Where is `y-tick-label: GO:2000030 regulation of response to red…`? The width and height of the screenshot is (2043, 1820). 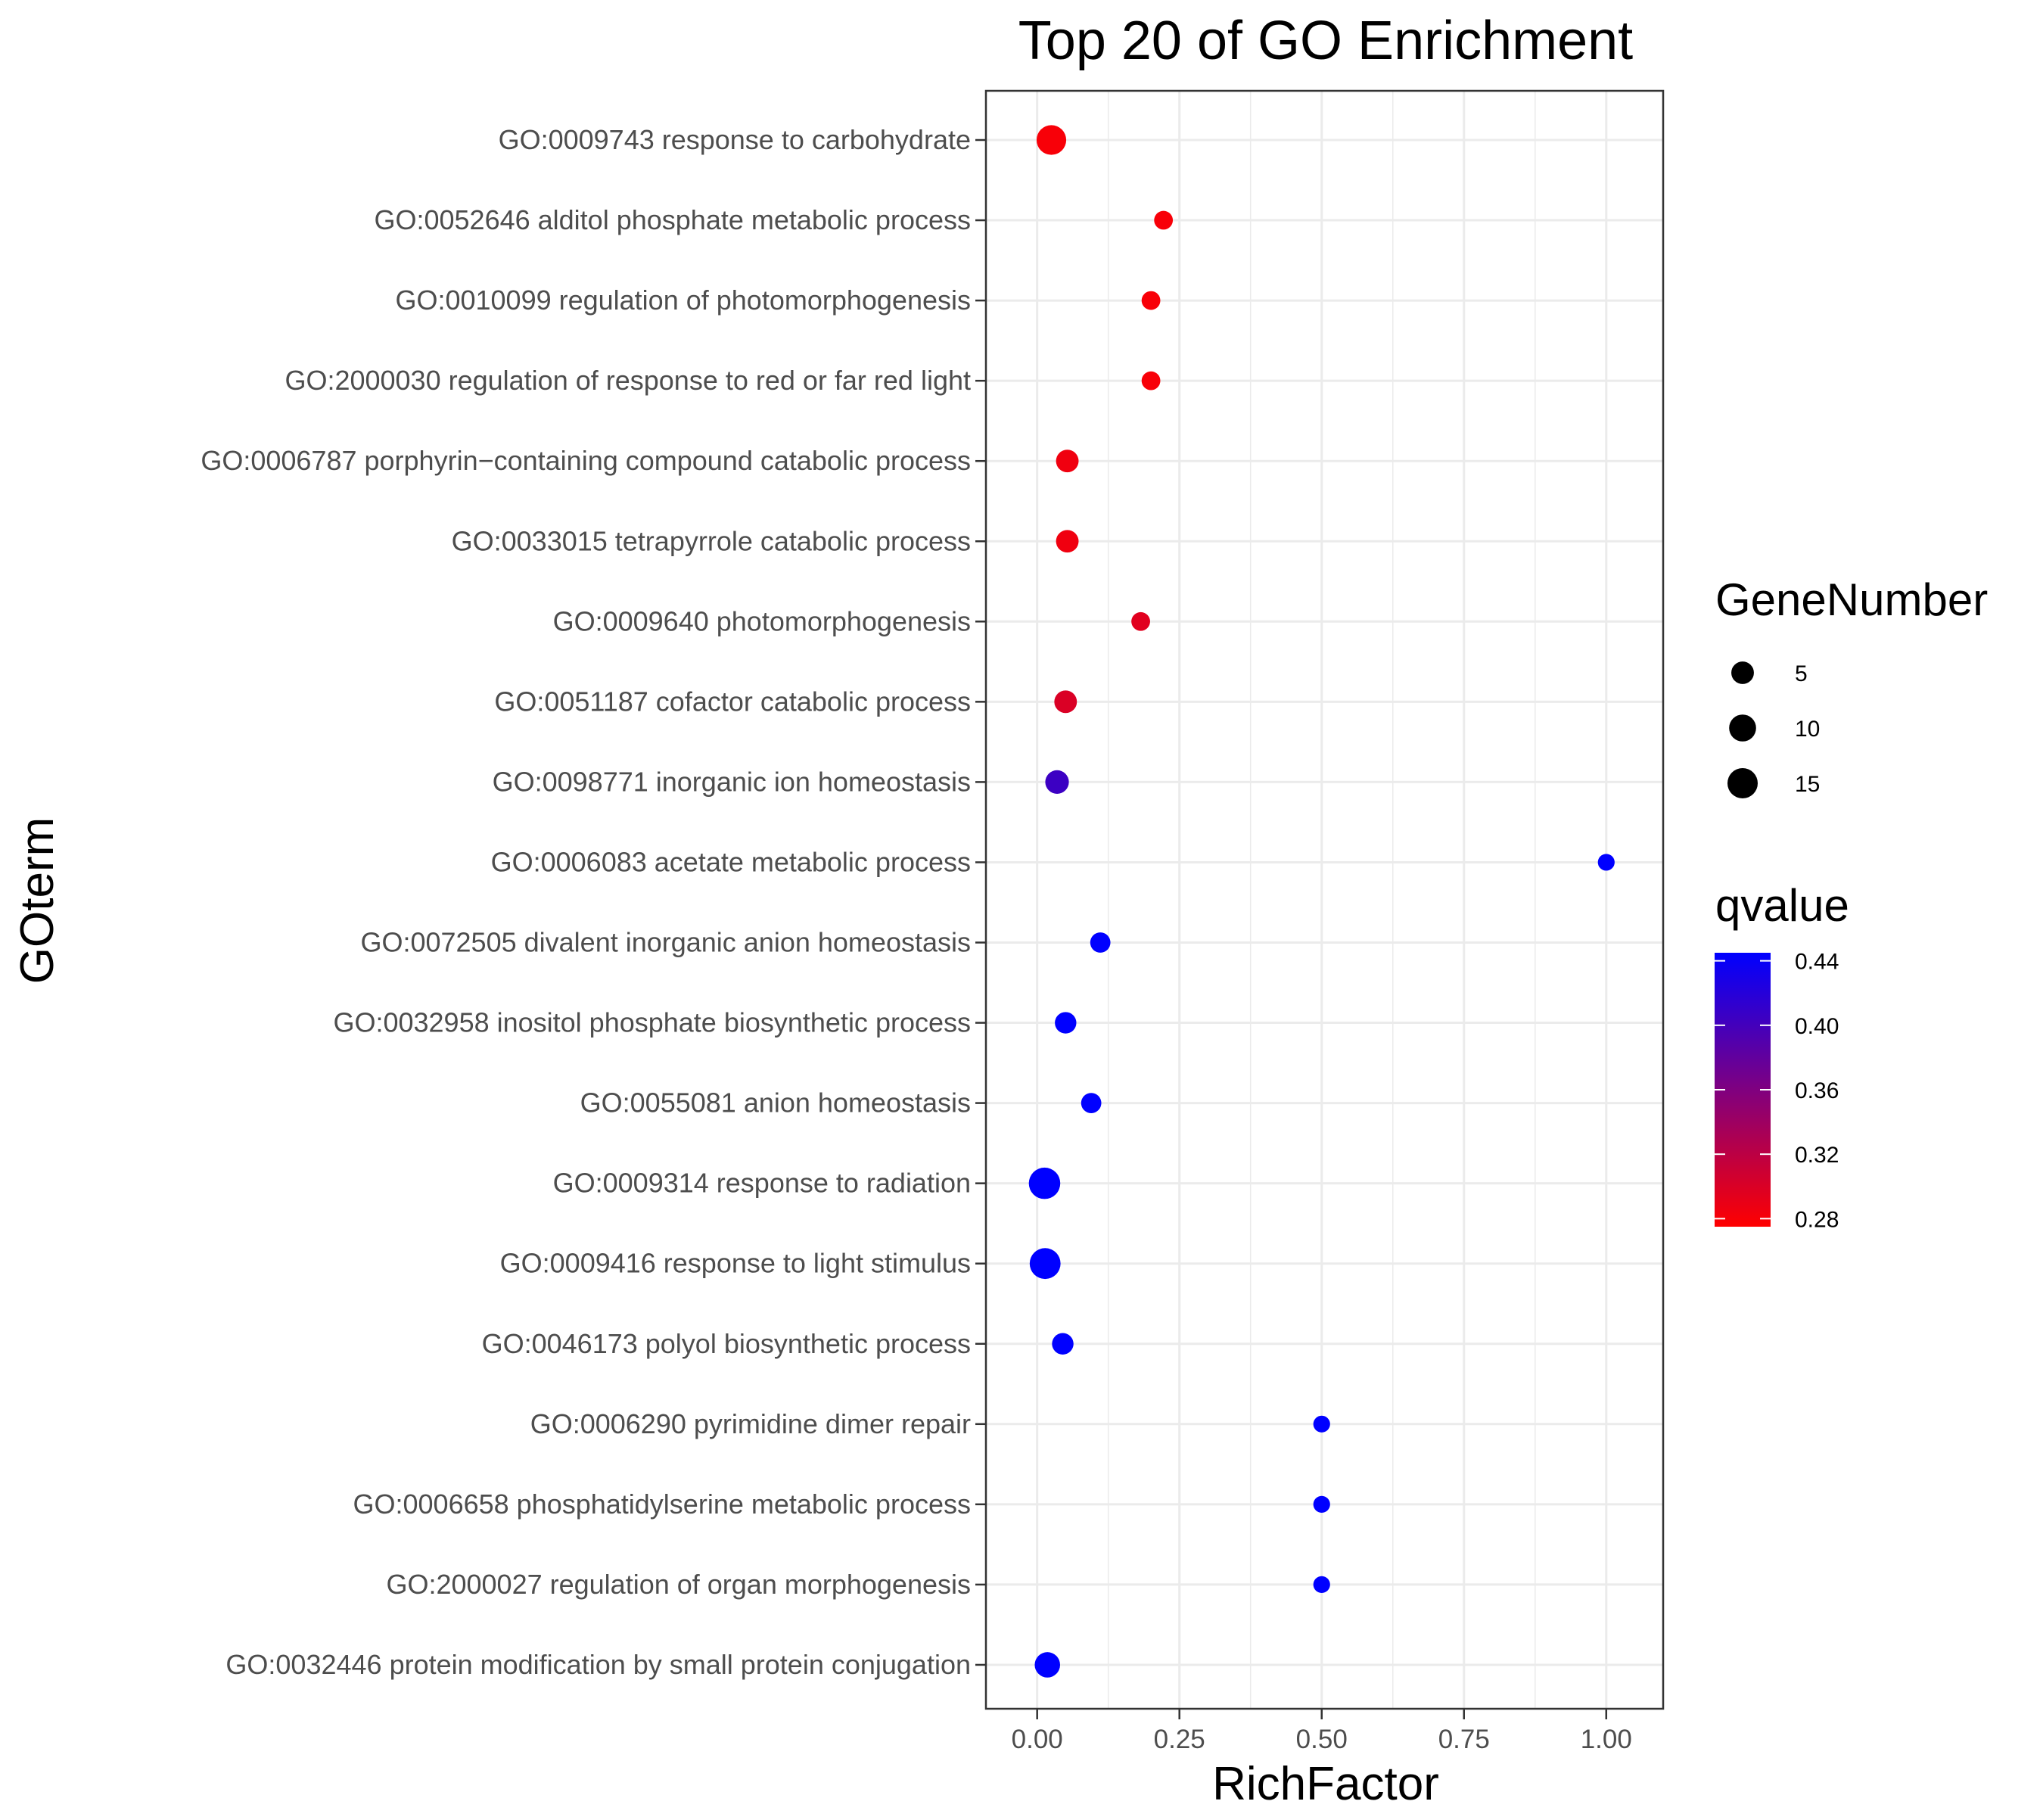
y-tick-label: GO:2000030 regulation of response to red… is located at coordinates (628, 381).